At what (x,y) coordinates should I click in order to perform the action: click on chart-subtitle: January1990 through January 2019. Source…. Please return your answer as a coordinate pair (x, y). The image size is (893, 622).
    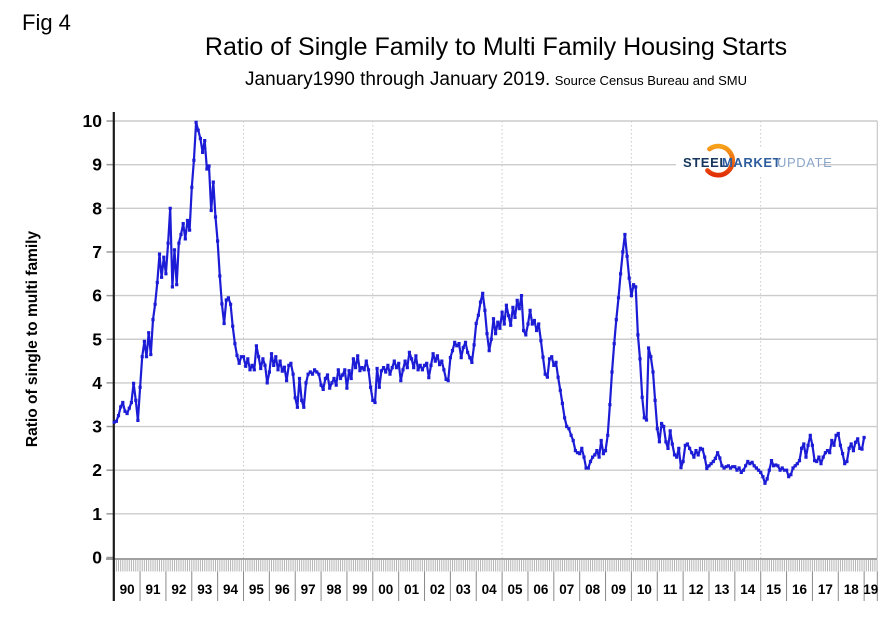
    Looking at the image, I should click on (496, 80).